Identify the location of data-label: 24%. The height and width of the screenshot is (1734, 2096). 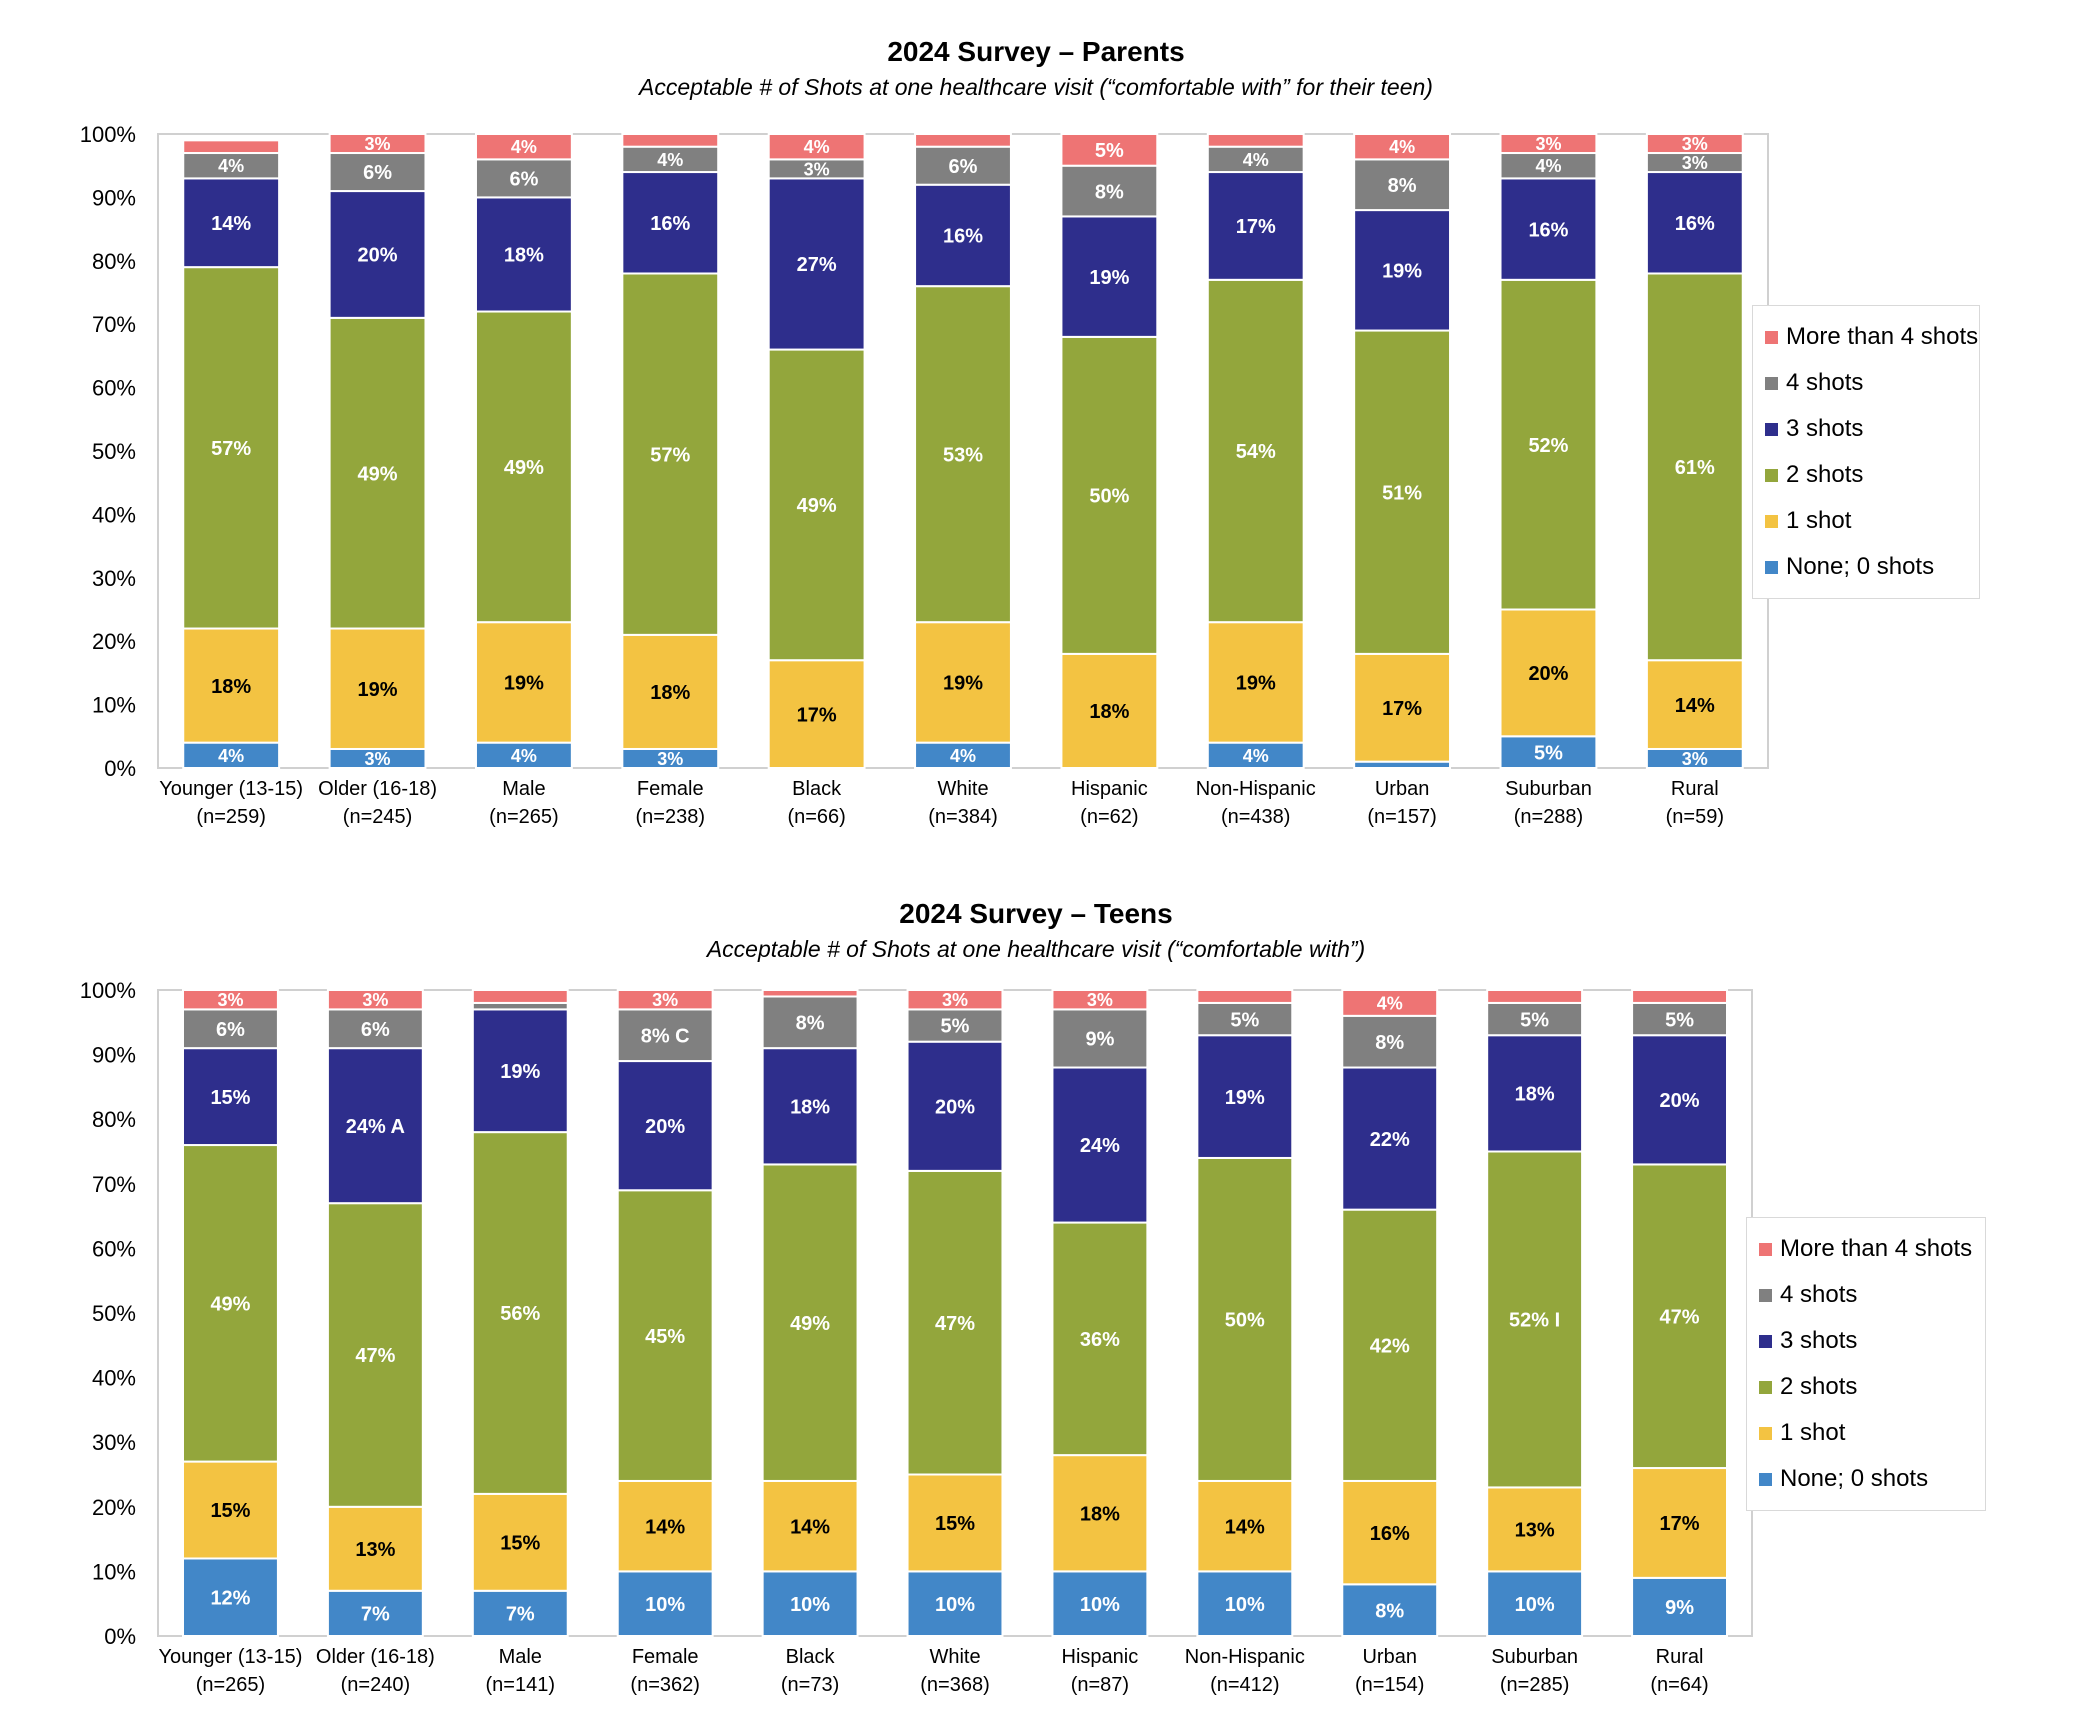
(1100, 1146).